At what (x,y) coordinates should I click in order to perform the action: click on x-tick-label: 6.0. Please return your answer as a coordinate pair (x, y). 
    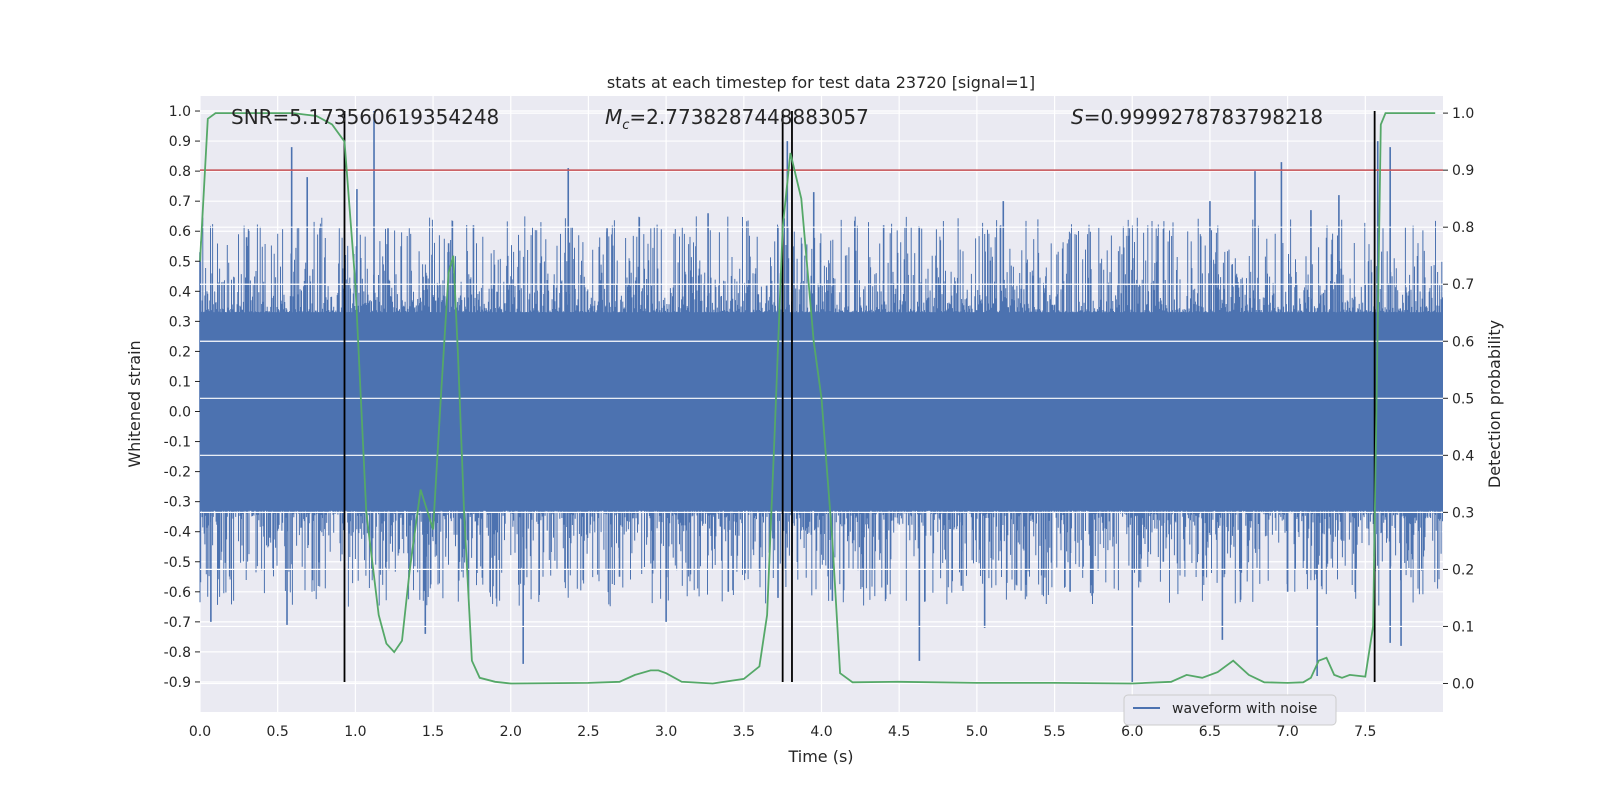
    Looking at the image, I should click on (1132, 732).